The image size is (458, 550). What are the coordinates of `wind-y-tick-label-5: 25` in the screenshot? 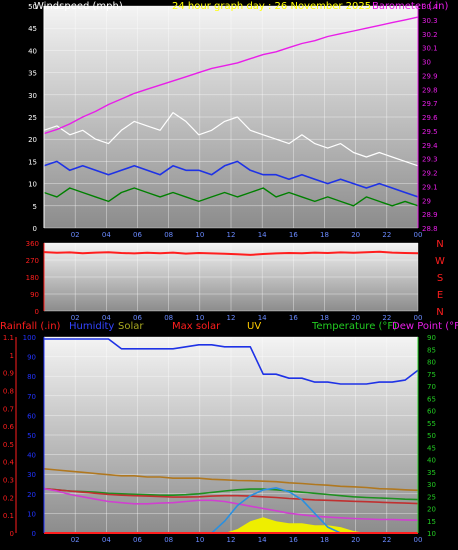 It's located at (32, 118).